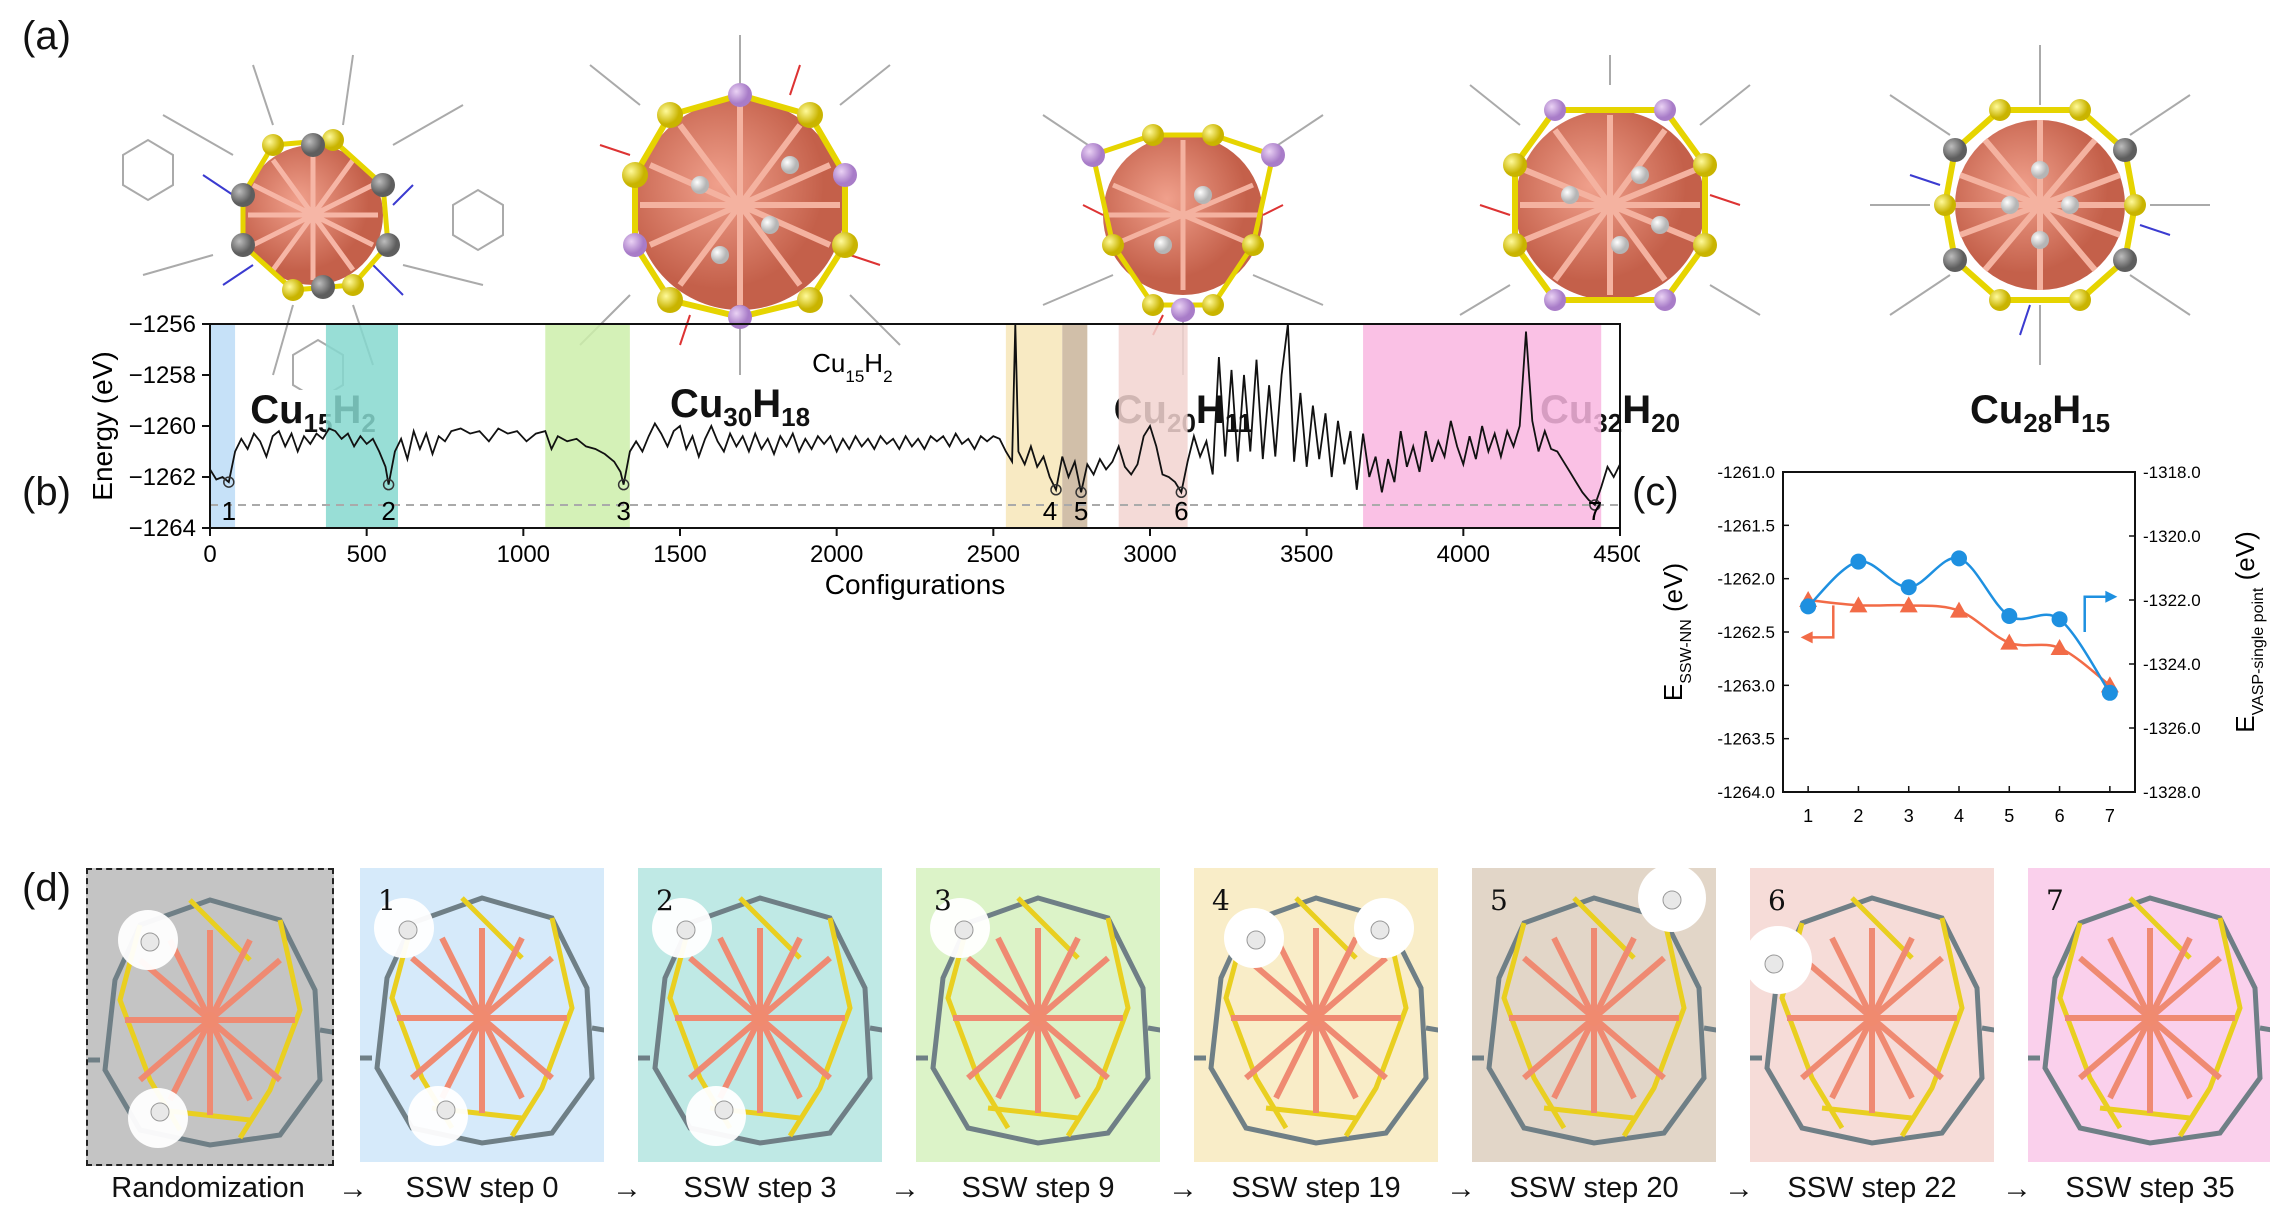 Image resolution: width=2270 pixels, height=1222 pixels. I want to click on snapshot-caption: SSW step 22, so click(1872, 1188).